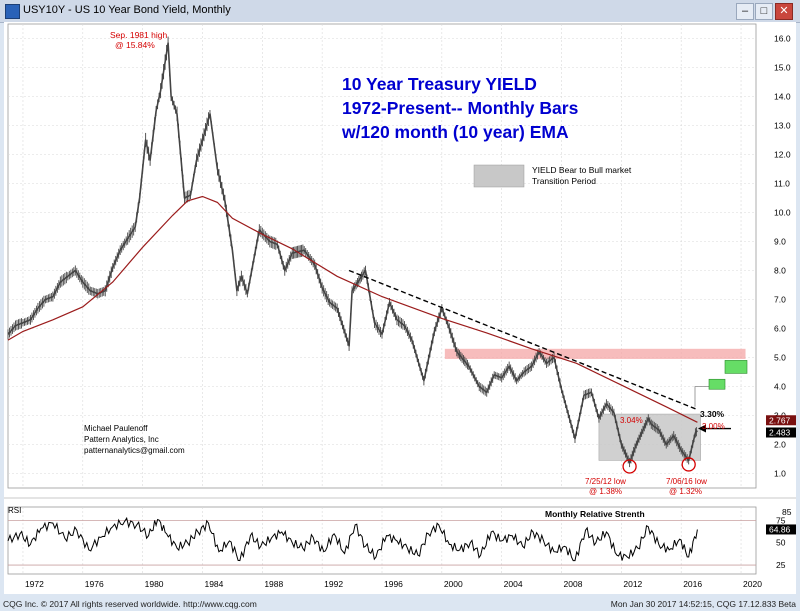  What do you see at coordinates (717, 384) in the screenshot?
I see `target-box-small` at bounding box center [717, 384].